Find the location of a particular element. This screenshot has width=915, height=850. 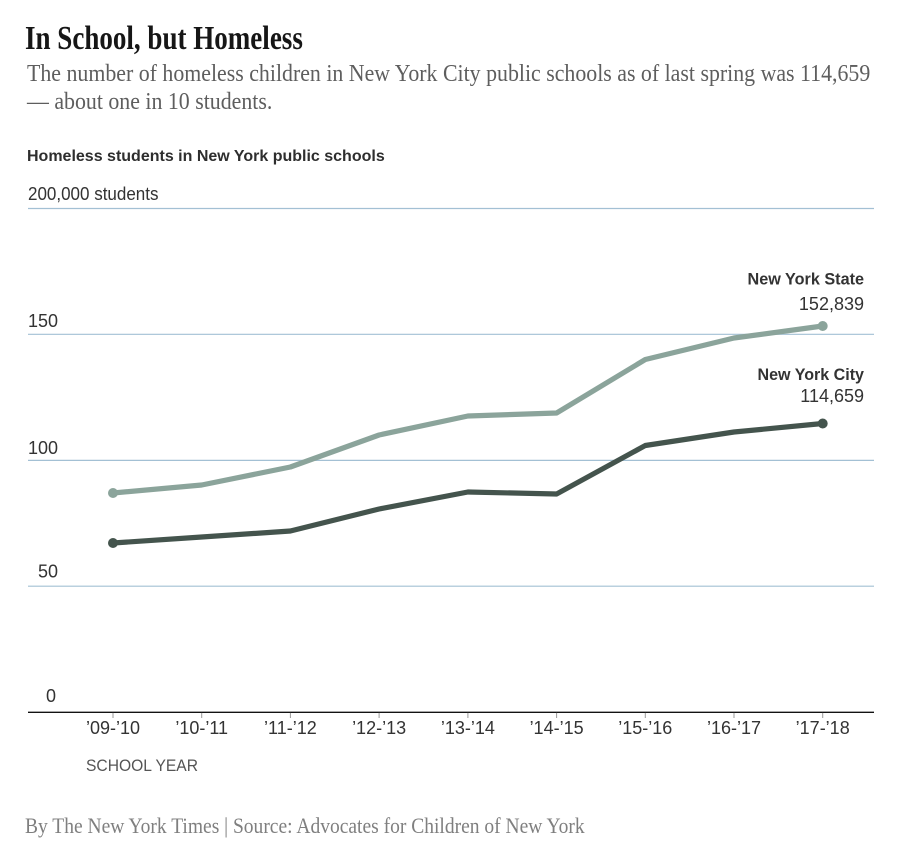

svg-text: ’13-’14 is located at coordinates (468, 728).